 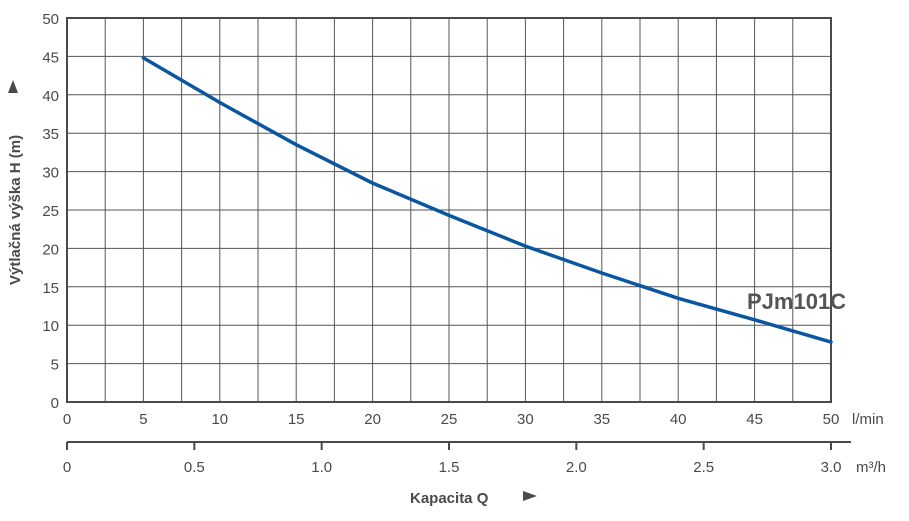 What do you see at coordinates (576, 467) in the screenshot?
I see `svg-text: 2.0` at bounding box center [576, 467].